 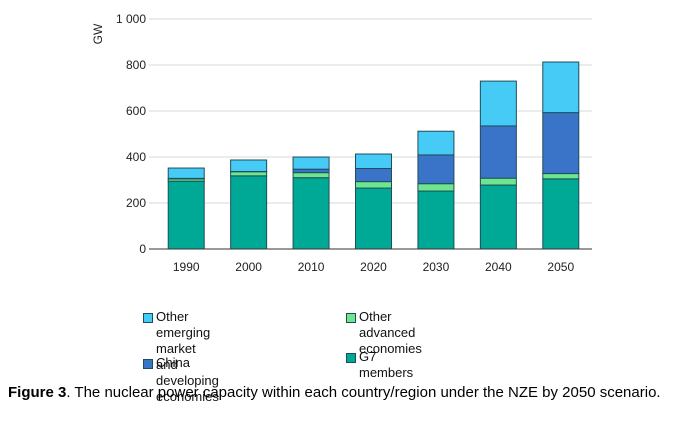 I want to click on legend-label: Other advanced economies, so click(x=390, y=332).